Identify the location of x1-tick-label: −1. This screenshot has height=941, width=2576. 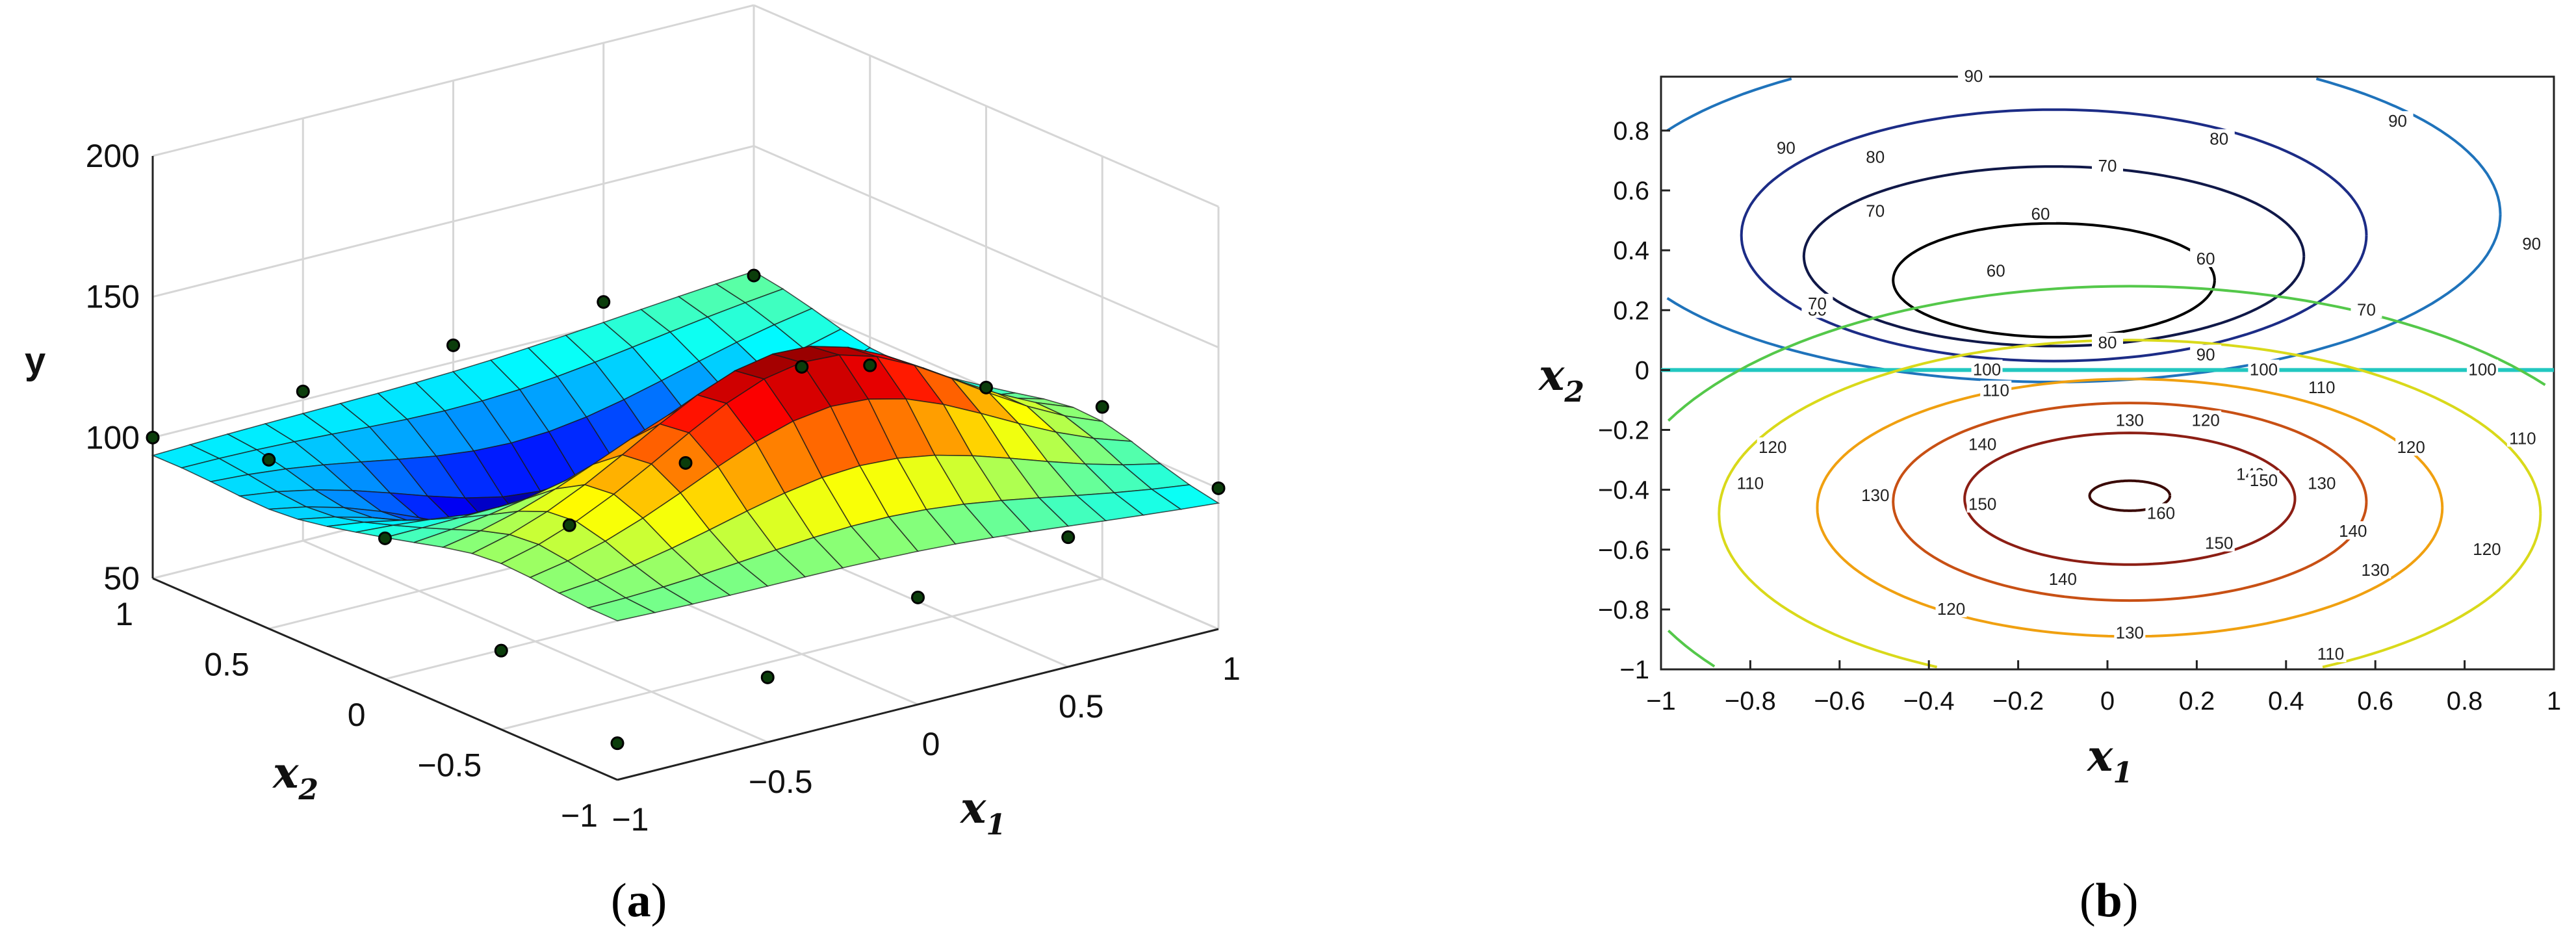
(631, 819).